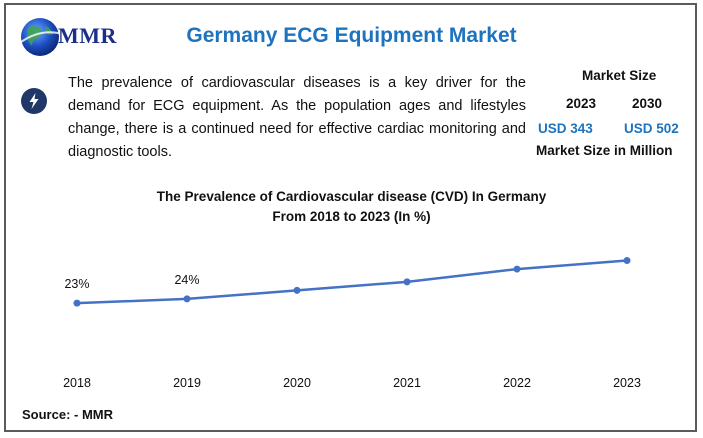 Image resolution: width=703 pixels, height=438 pixels. I want to click on x-tick-label: 2019, so click(187, 383).